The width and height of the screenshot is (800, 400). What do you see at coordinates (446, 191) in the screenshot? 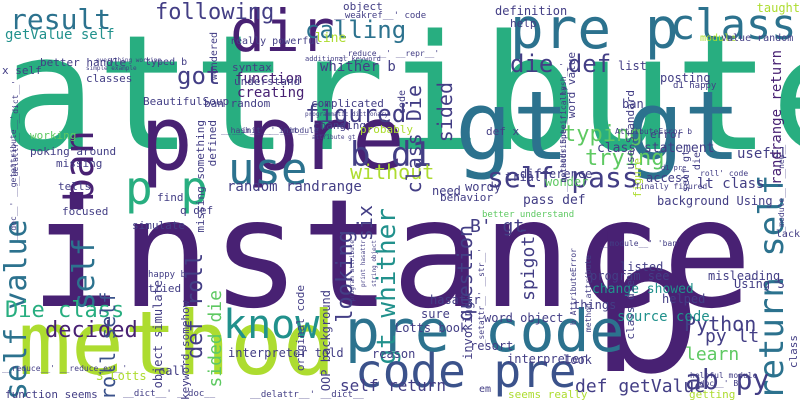
I see `cloud-word-need: need` at bounding box center [446, 191].